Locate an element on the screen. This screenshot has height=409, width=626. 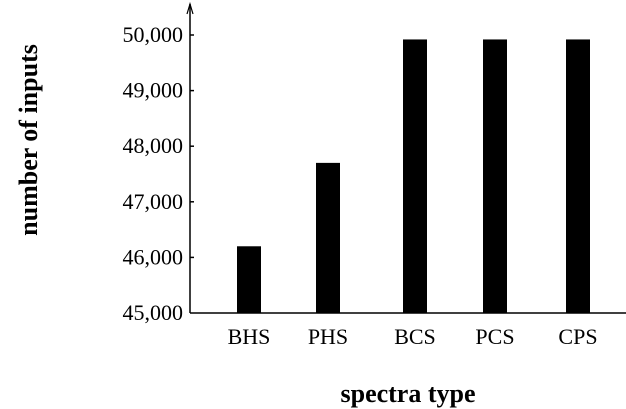
y-tick-label: 49,000 is located at coordinates (153, 90).